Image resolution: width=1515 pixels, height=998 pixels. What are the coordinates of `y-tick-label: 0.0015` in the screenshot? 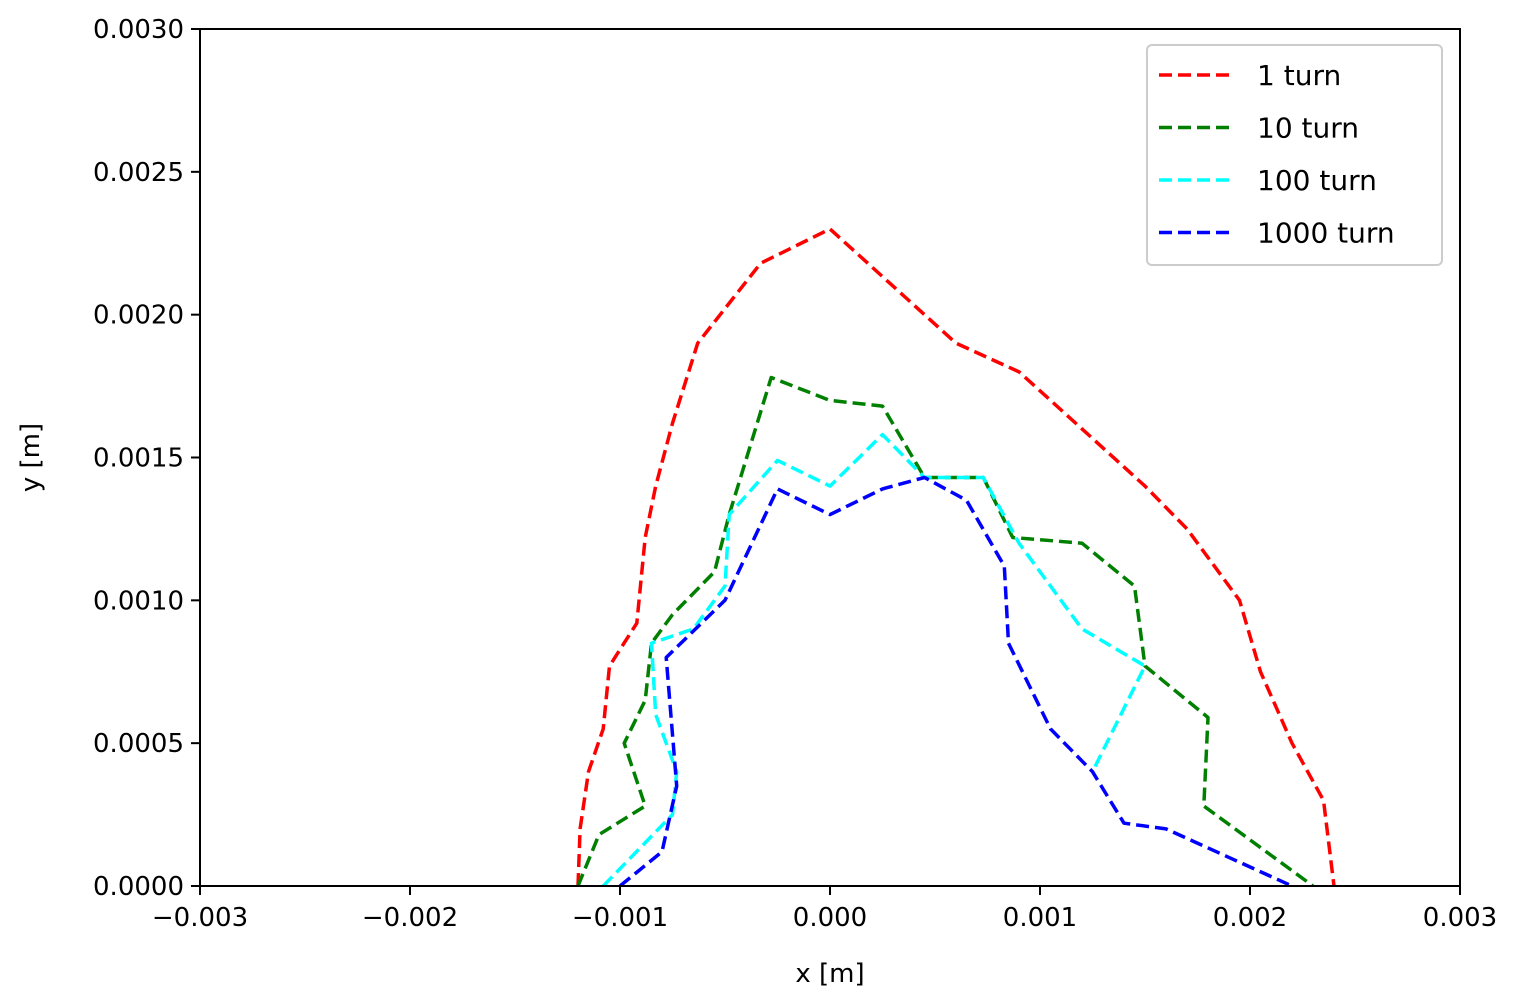 It's located at (138, 459).